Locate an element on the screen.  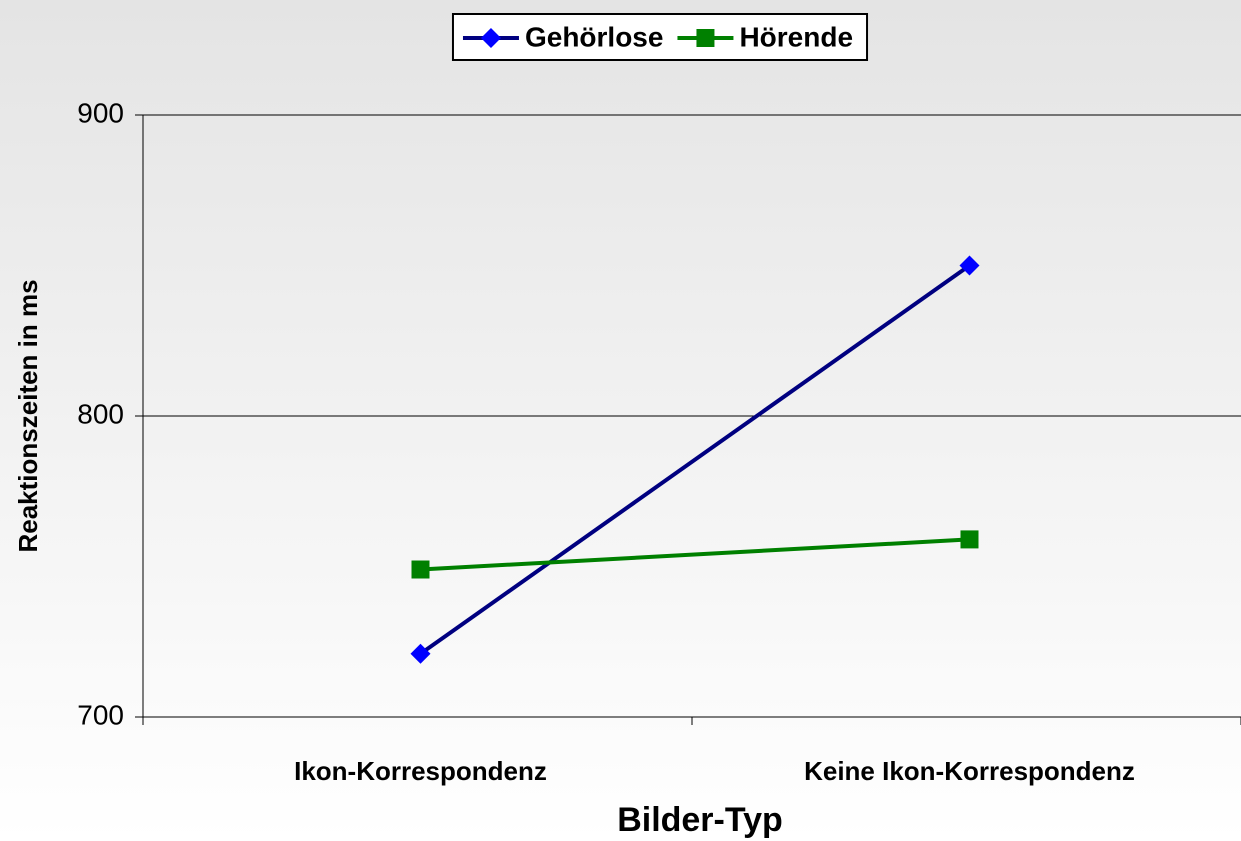
y-tick-label: 900 is located at coordinates (100, 112).